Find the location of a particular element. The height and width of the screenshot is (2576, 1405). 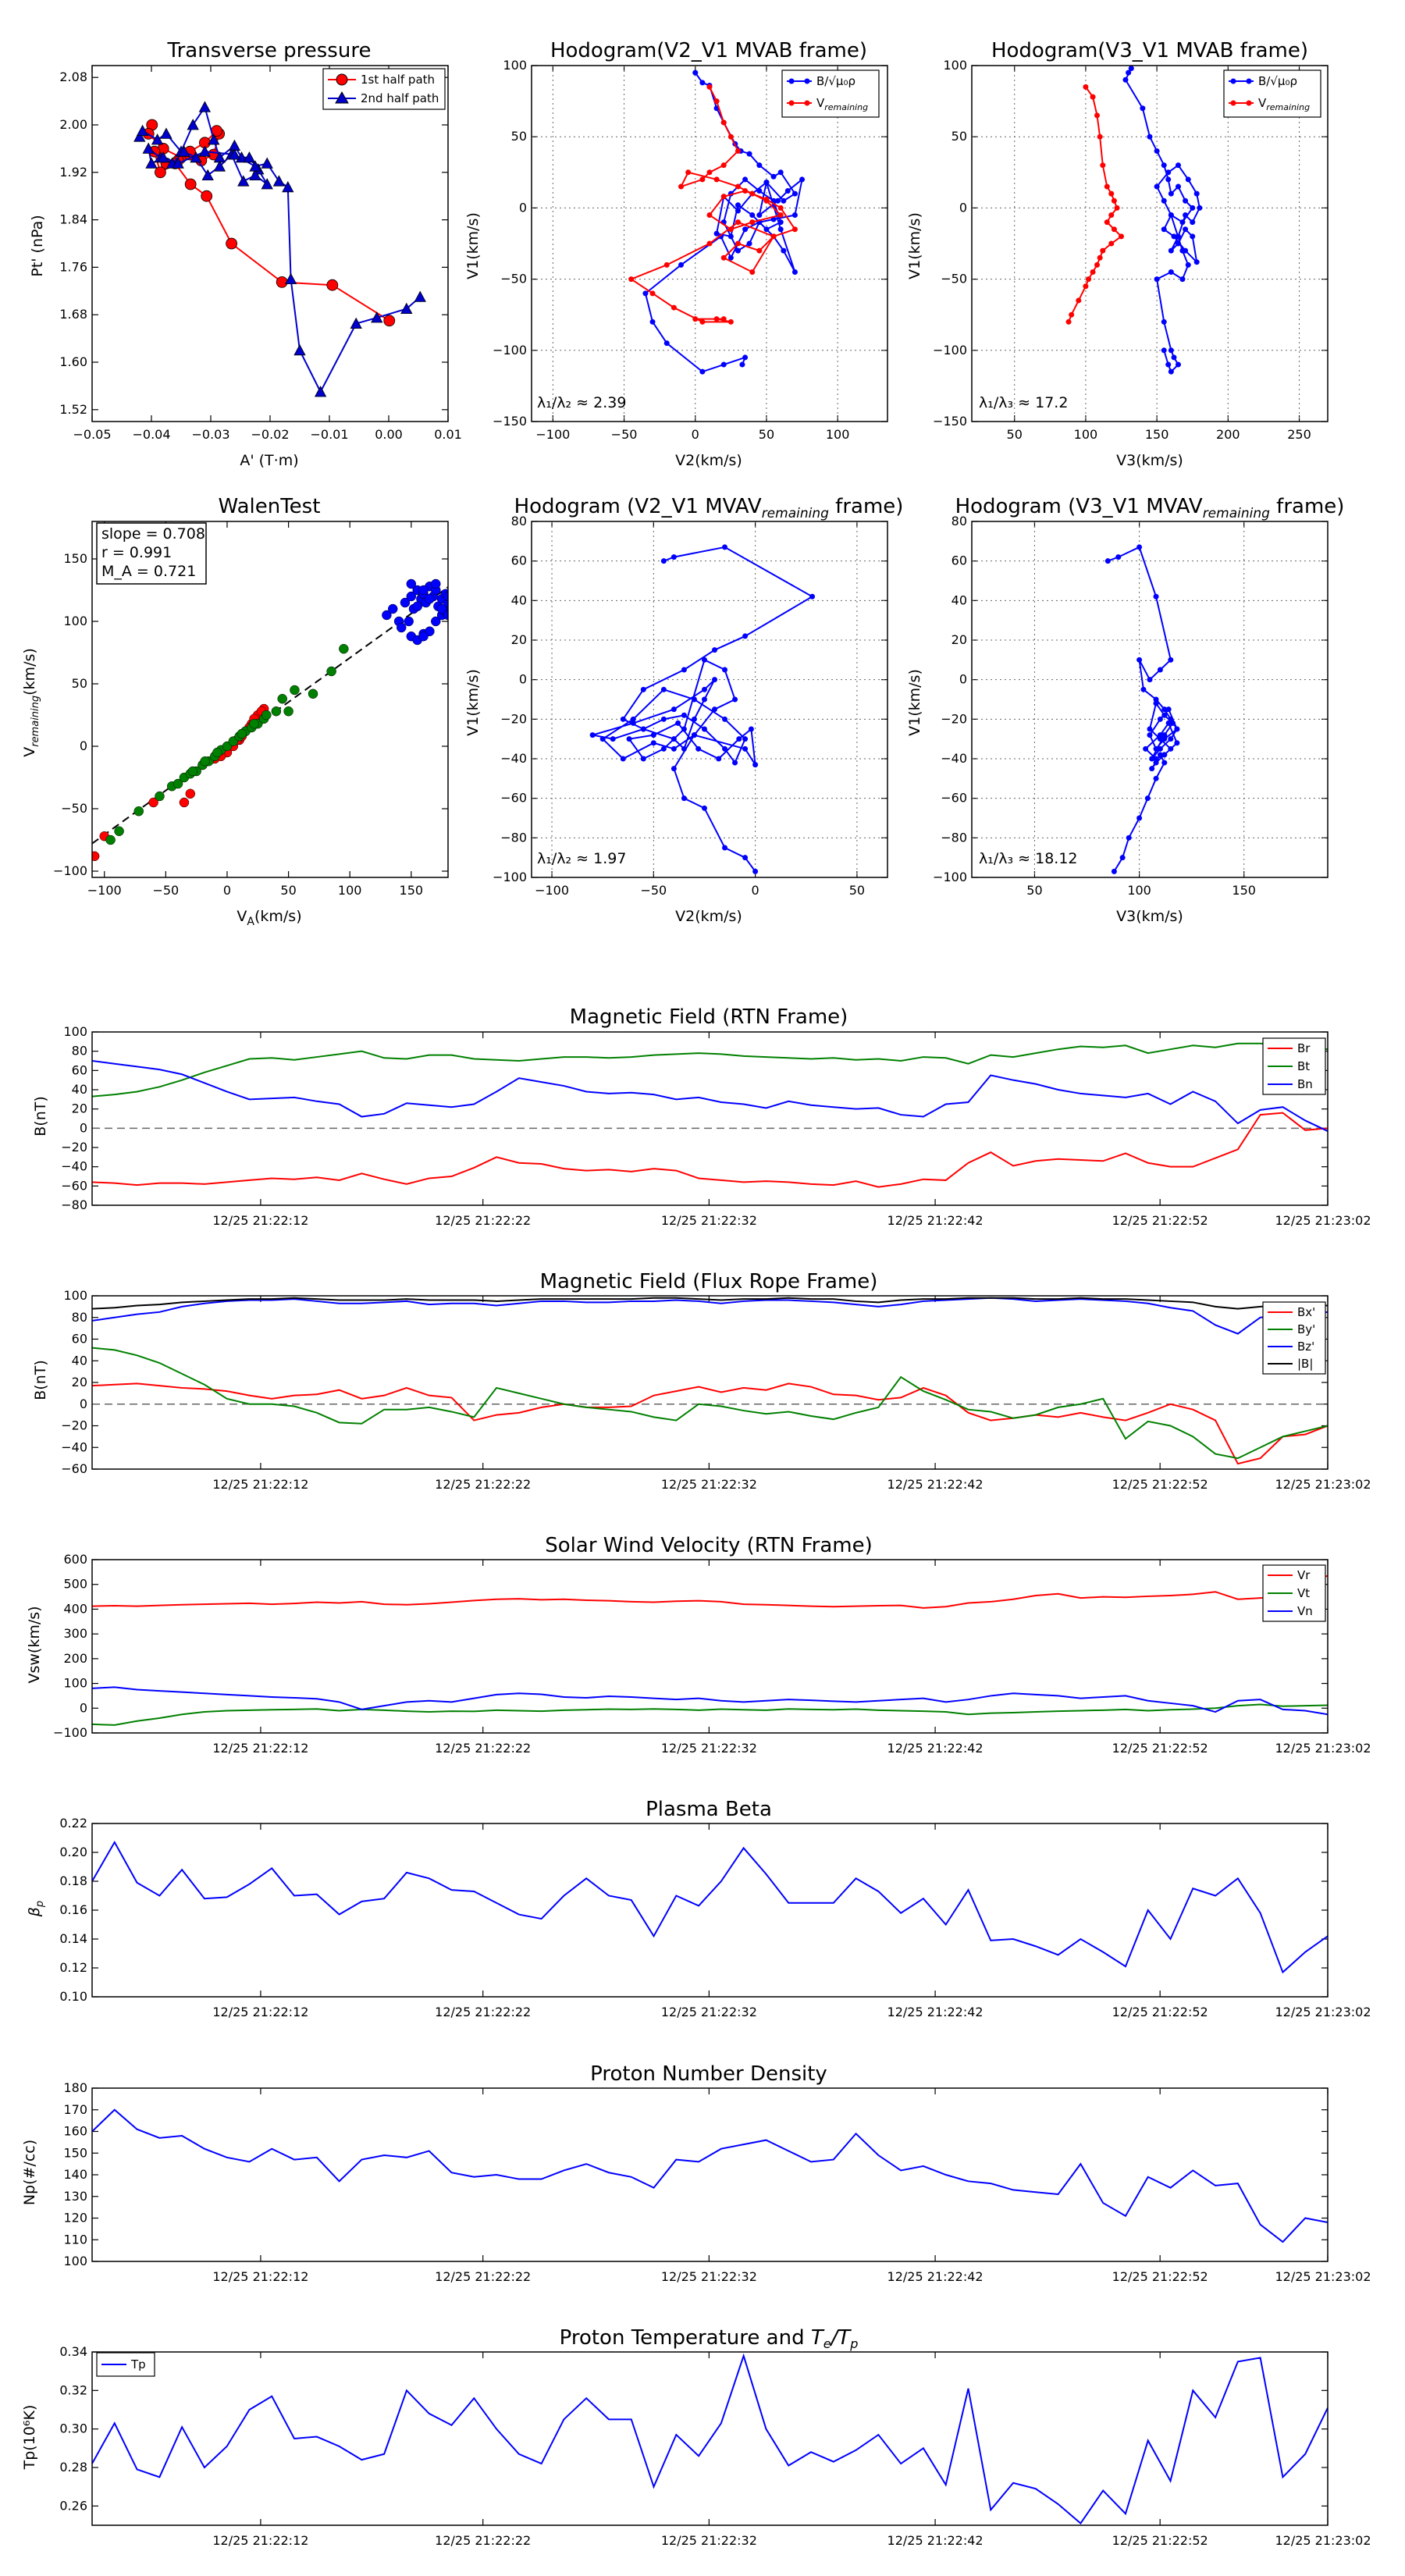

xtick-label: −0.05 is located at coordinates (92, 434).